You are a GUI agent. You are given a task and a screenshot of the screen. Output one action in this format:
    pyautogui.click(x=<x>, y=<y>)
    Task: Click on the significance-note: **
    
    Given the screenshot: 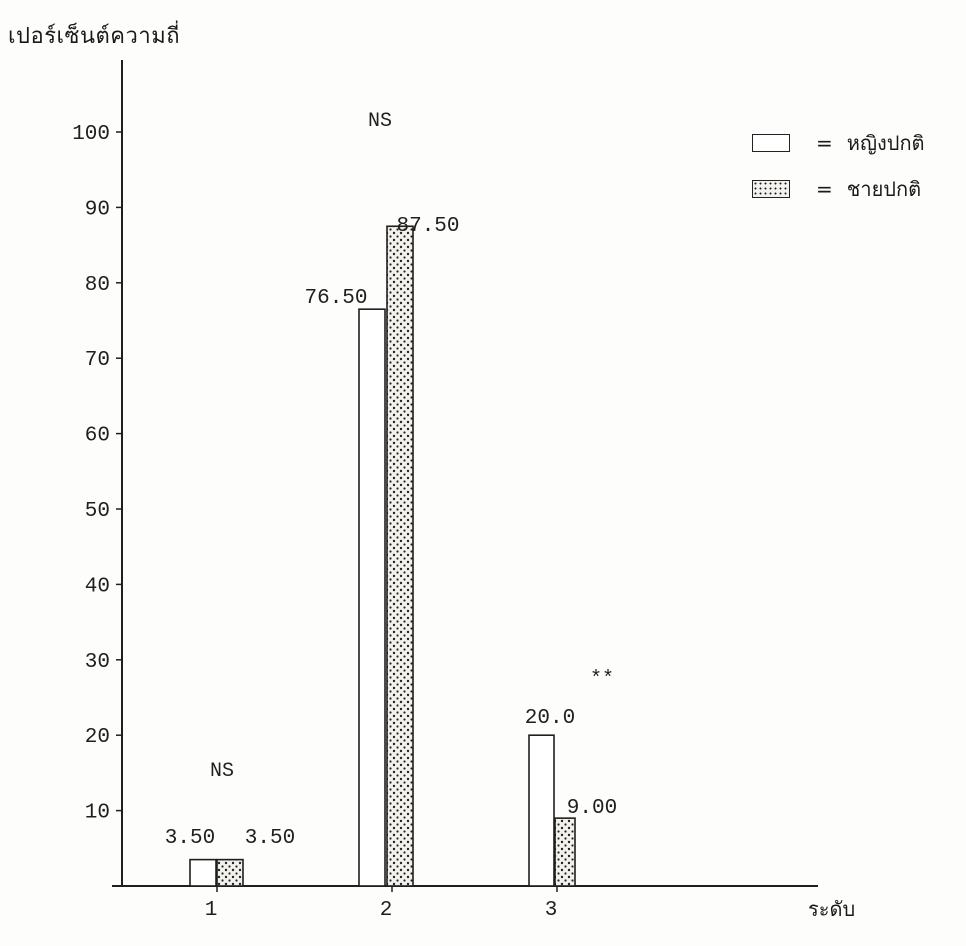 What is the action you would take?
    pyautogui.click(x=602, y=679)
    